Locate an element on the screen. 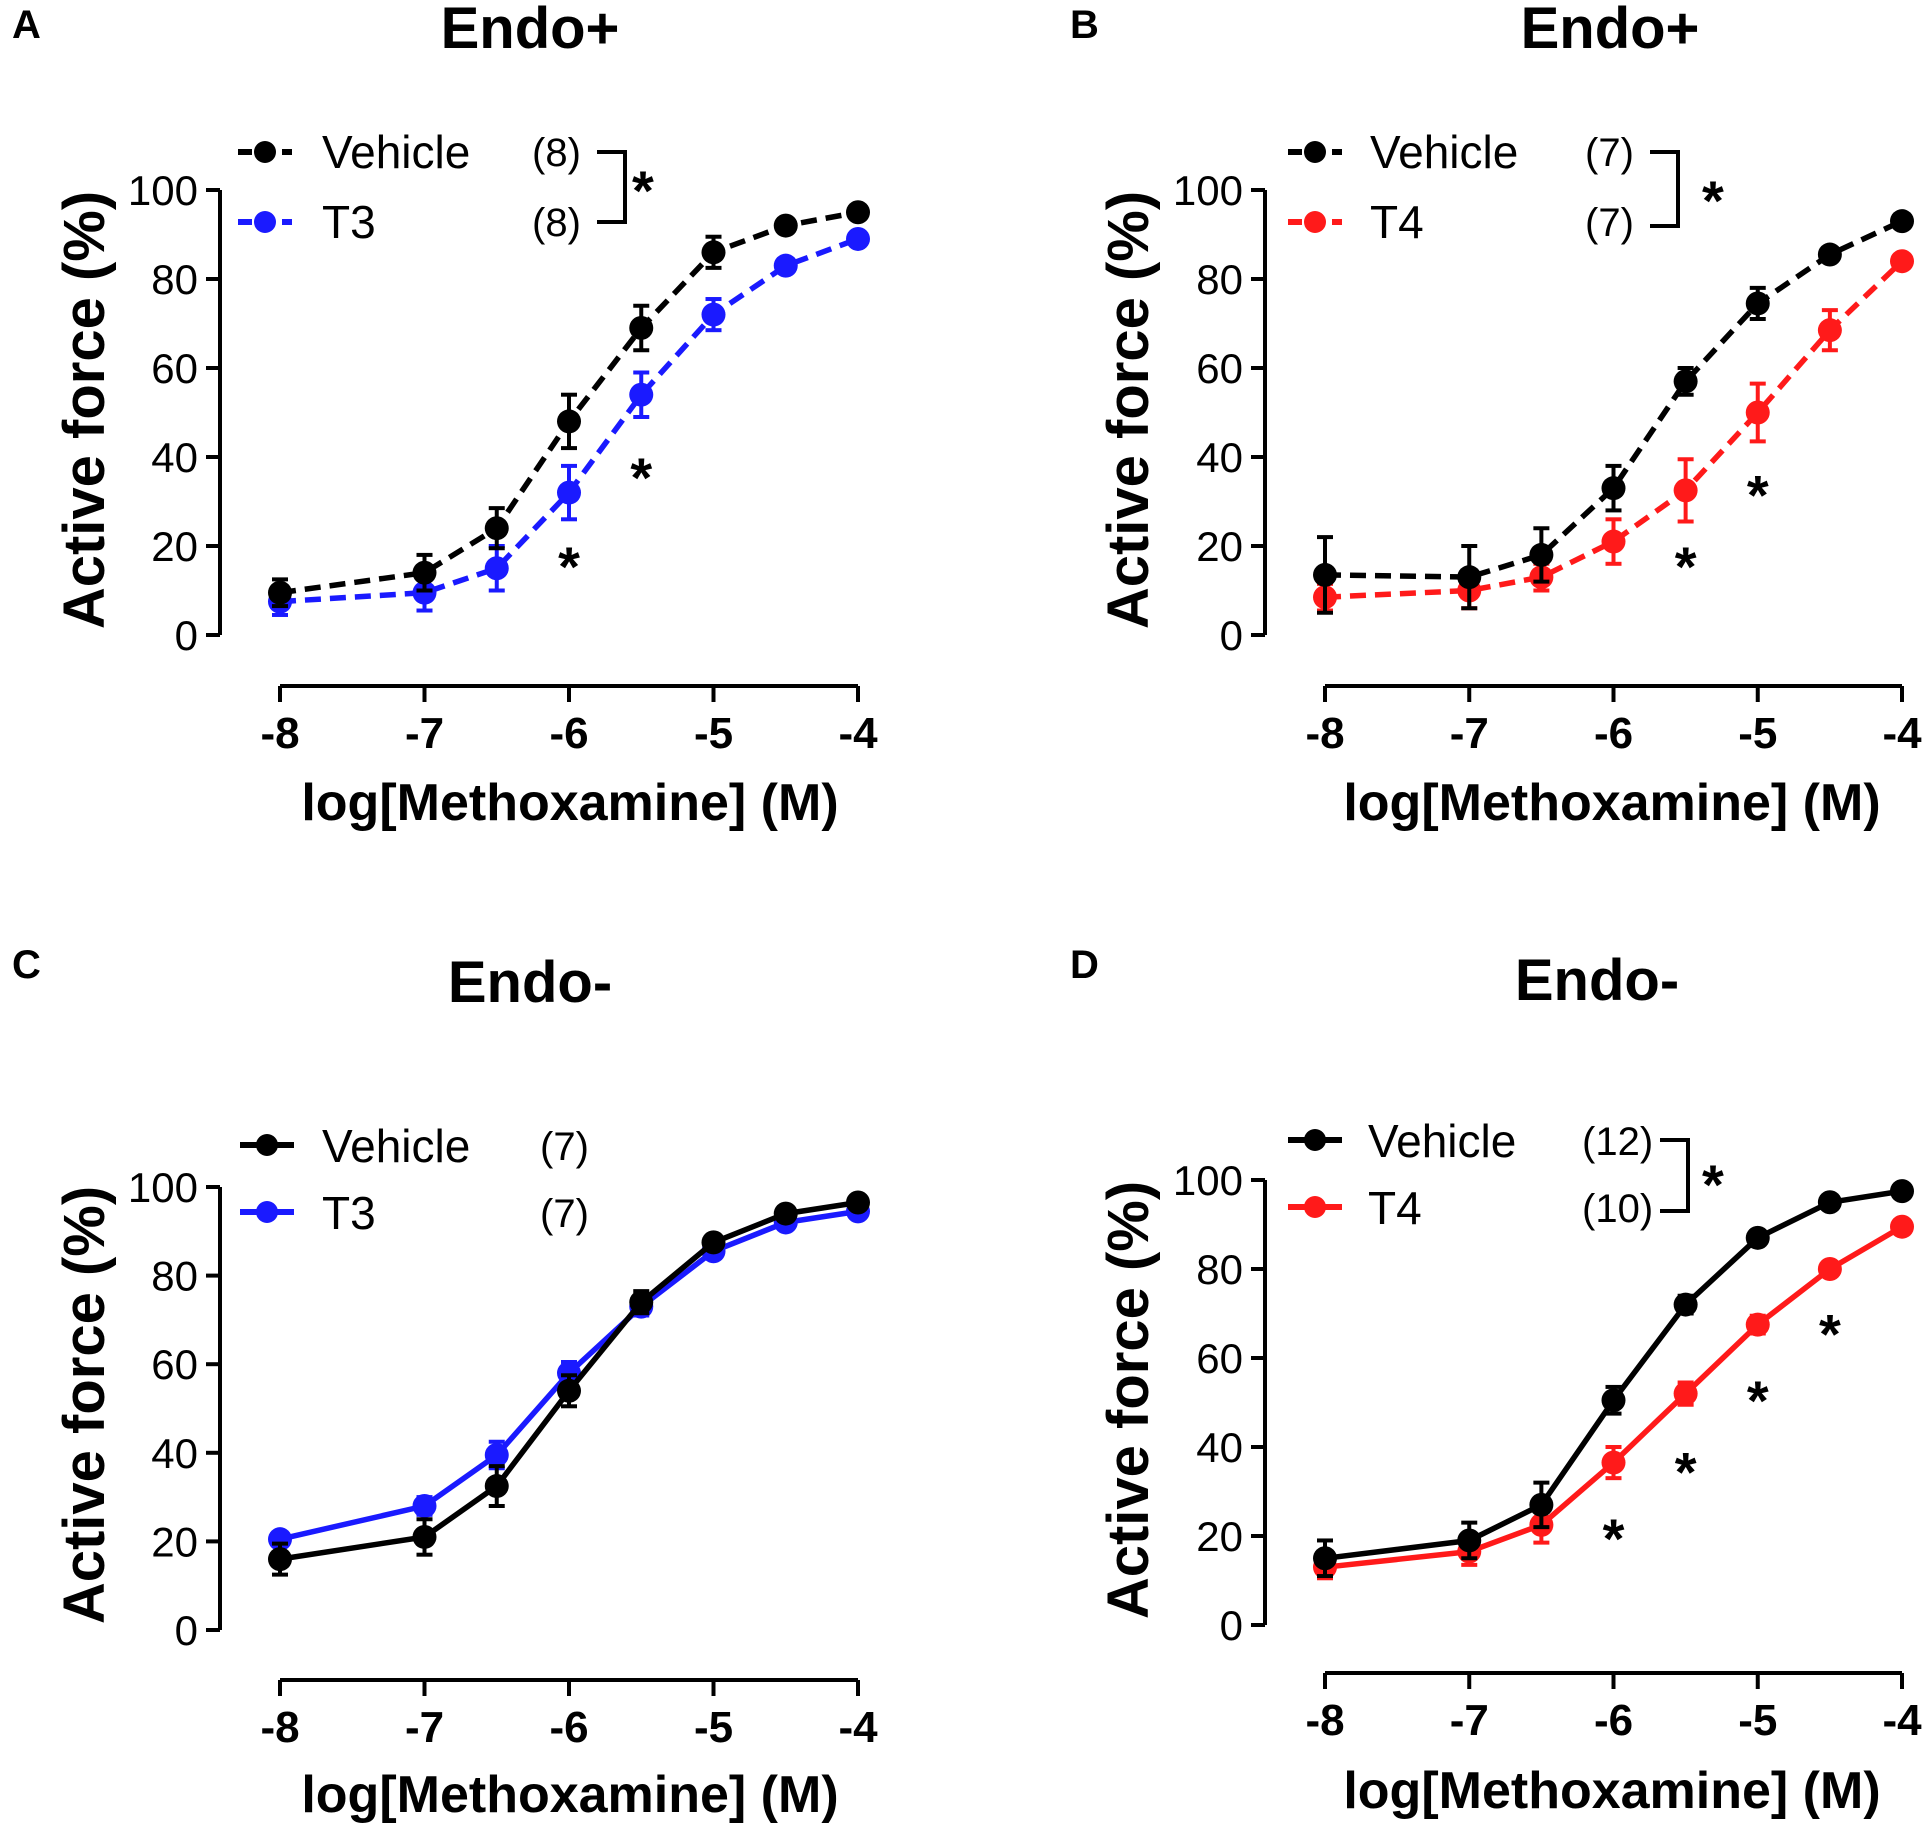 This screenshot has height=1831, width=1923. legend-entry-t3: T3 (7) is located at coordinates (414, 1213).